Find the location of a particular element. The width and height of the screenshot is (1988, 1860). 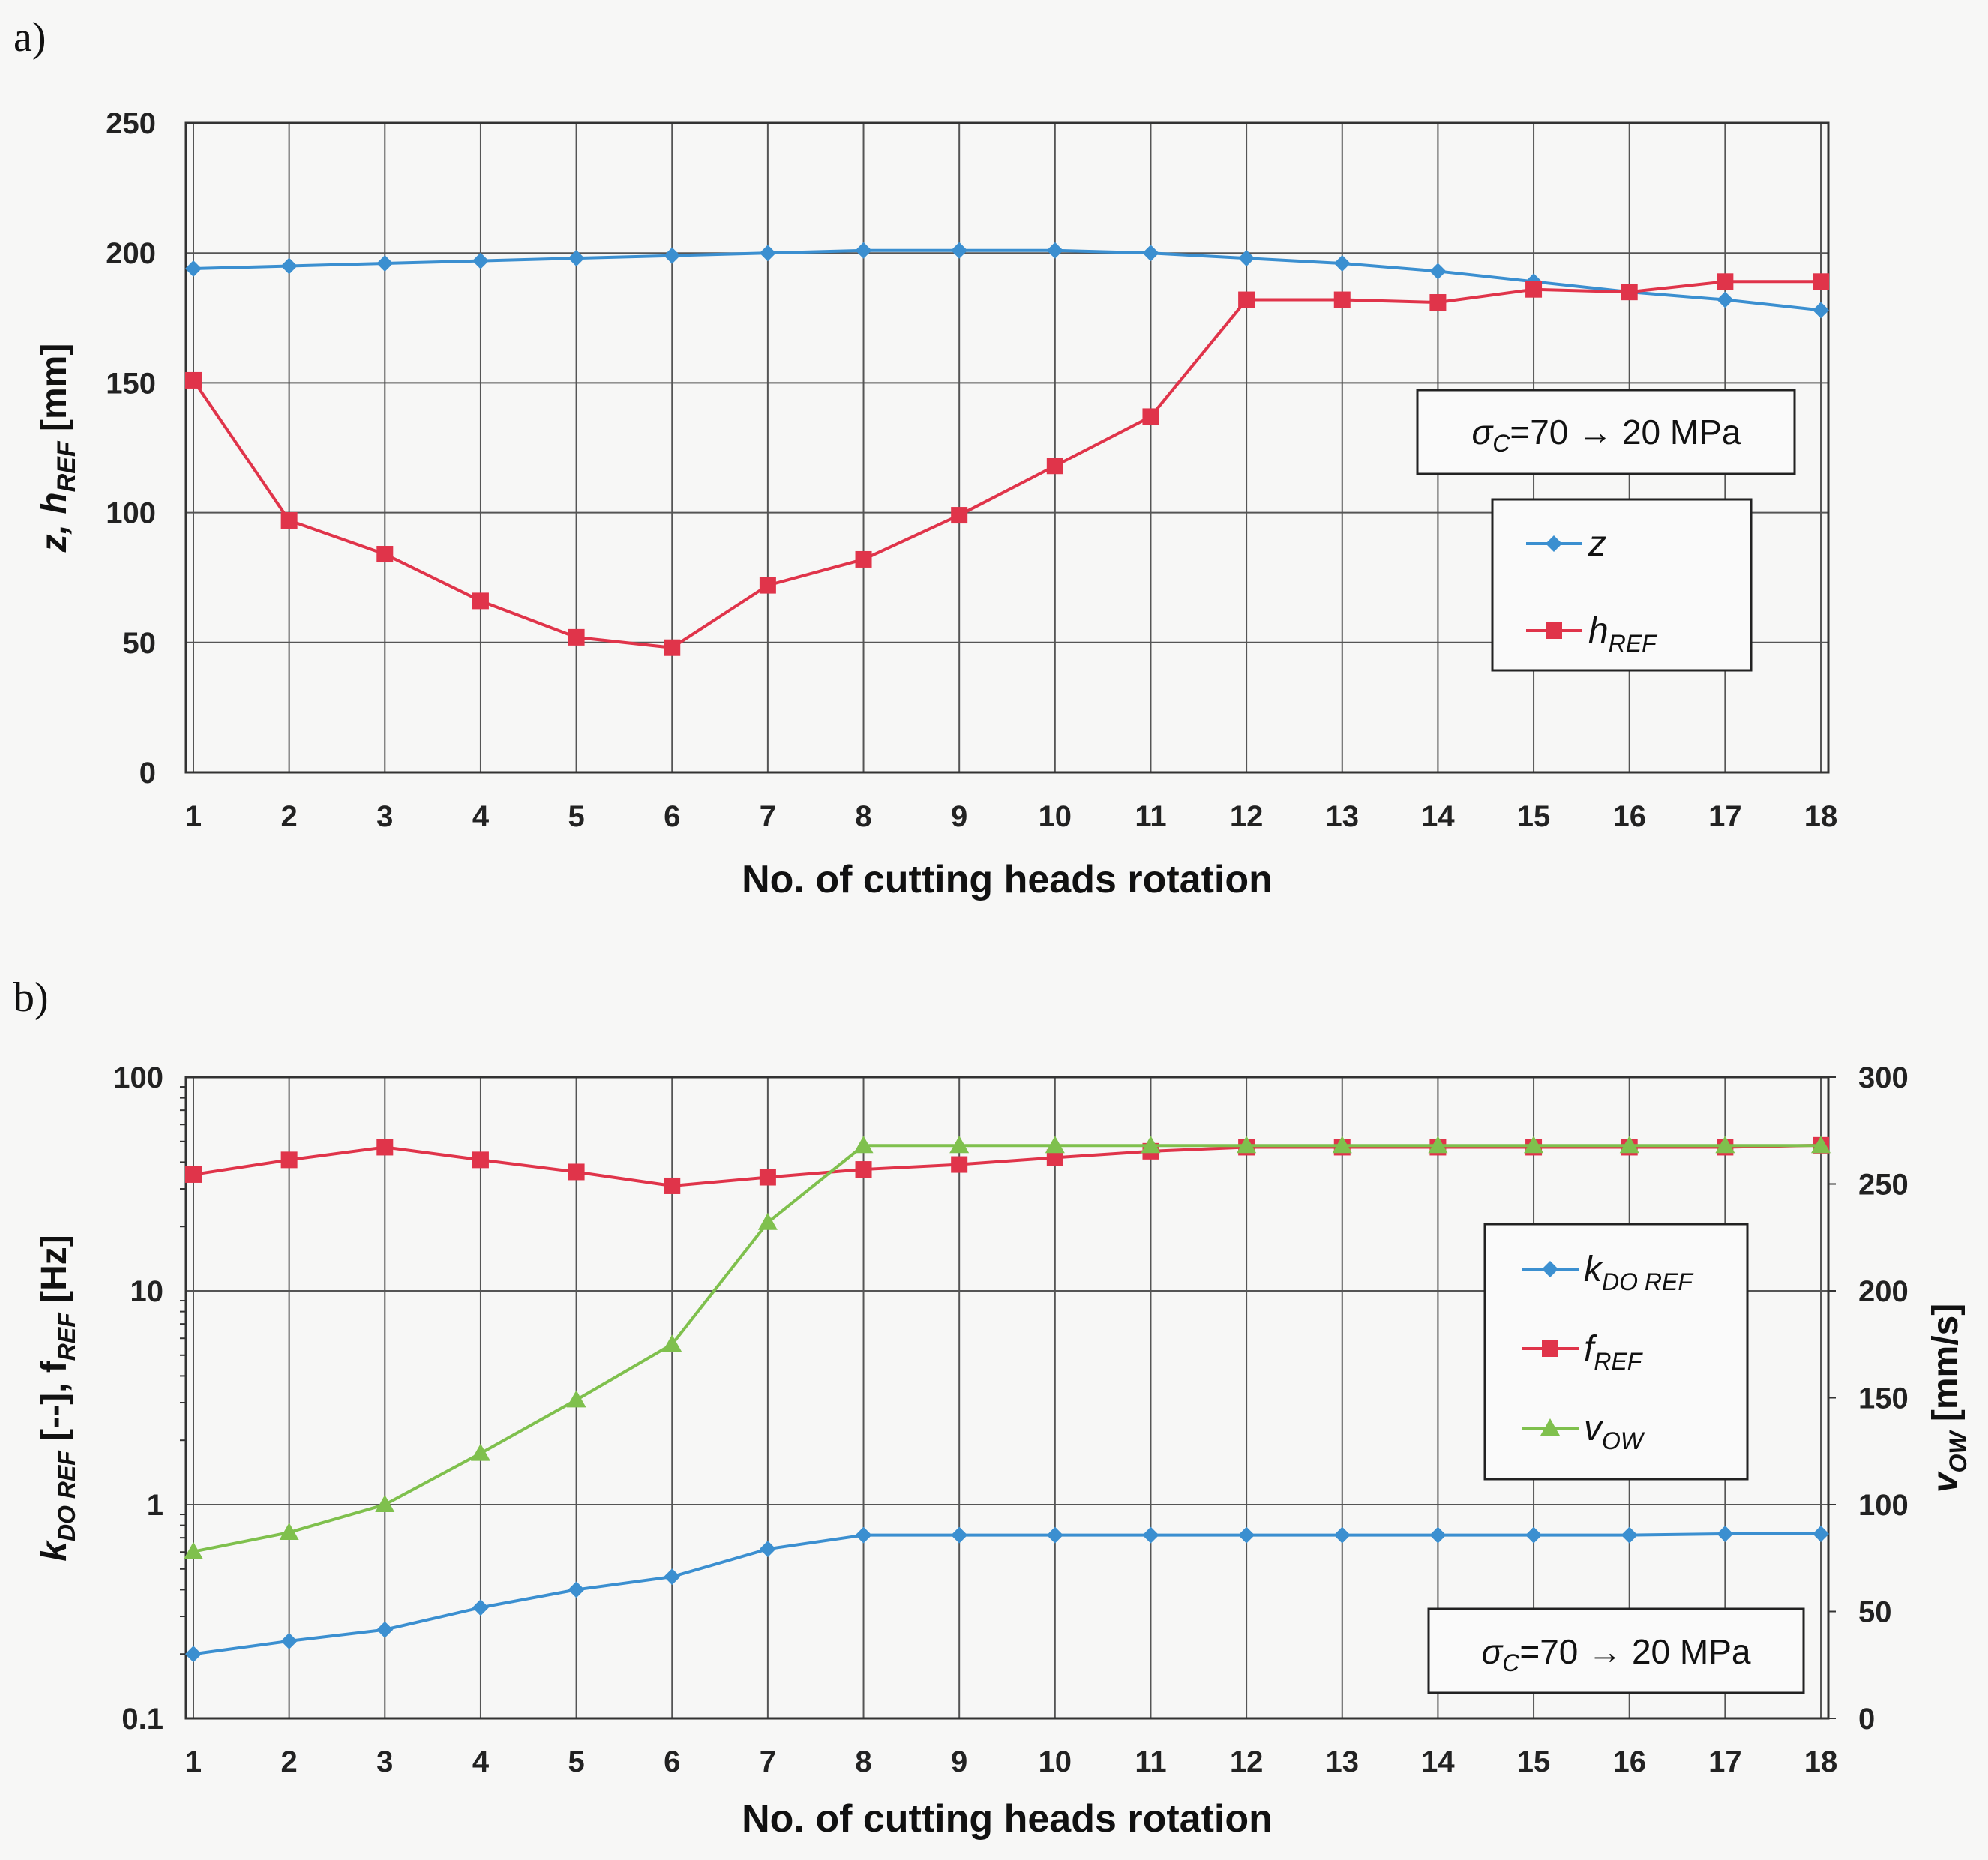

chart-b-series-k is located at coordinates (1007, 1594).